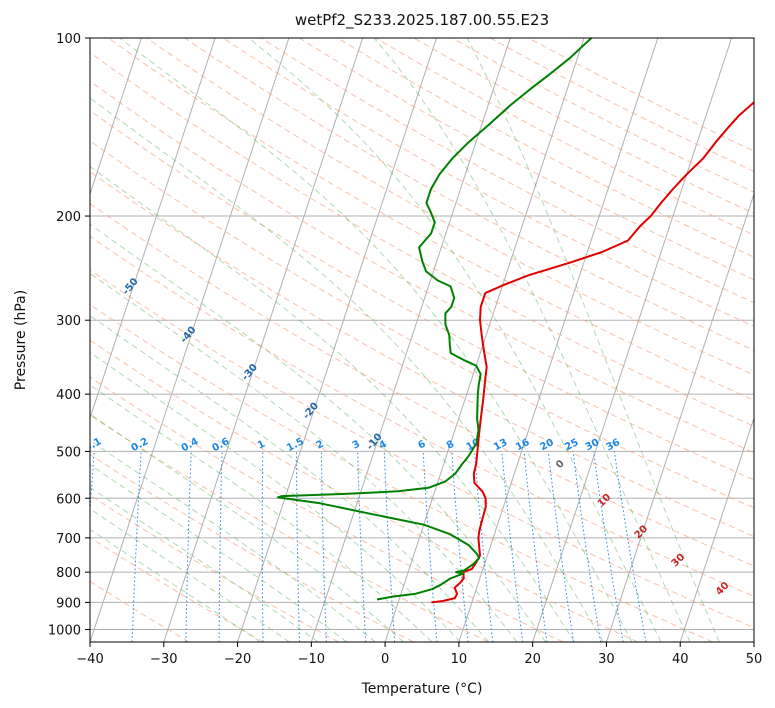  I want to click on y-axis-ticks: 100 200 300 400 500 600 700 800 900 1000, so click(69, 335).